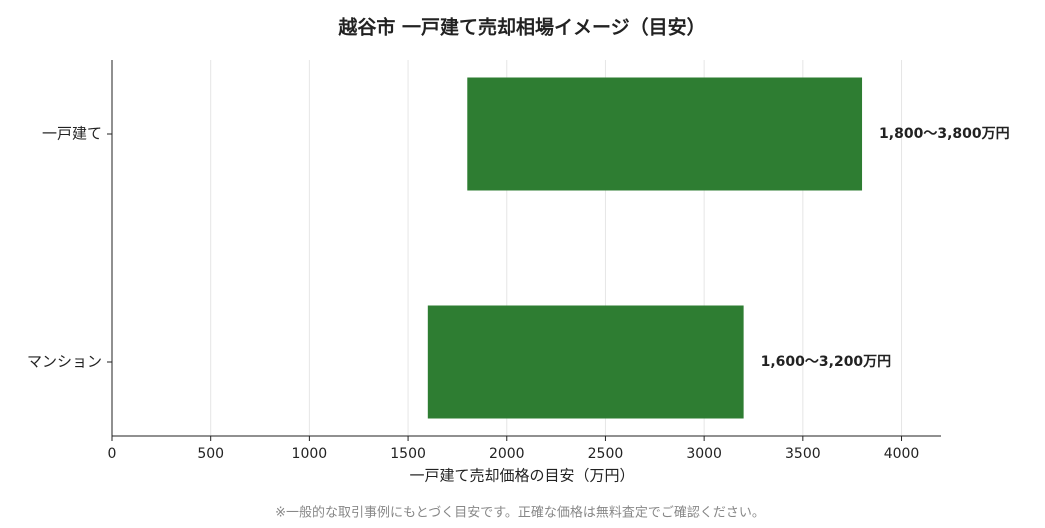 This screenshot has width=1045, height=528. I want to click on x-tick-label: 3500, so click(803, 454).